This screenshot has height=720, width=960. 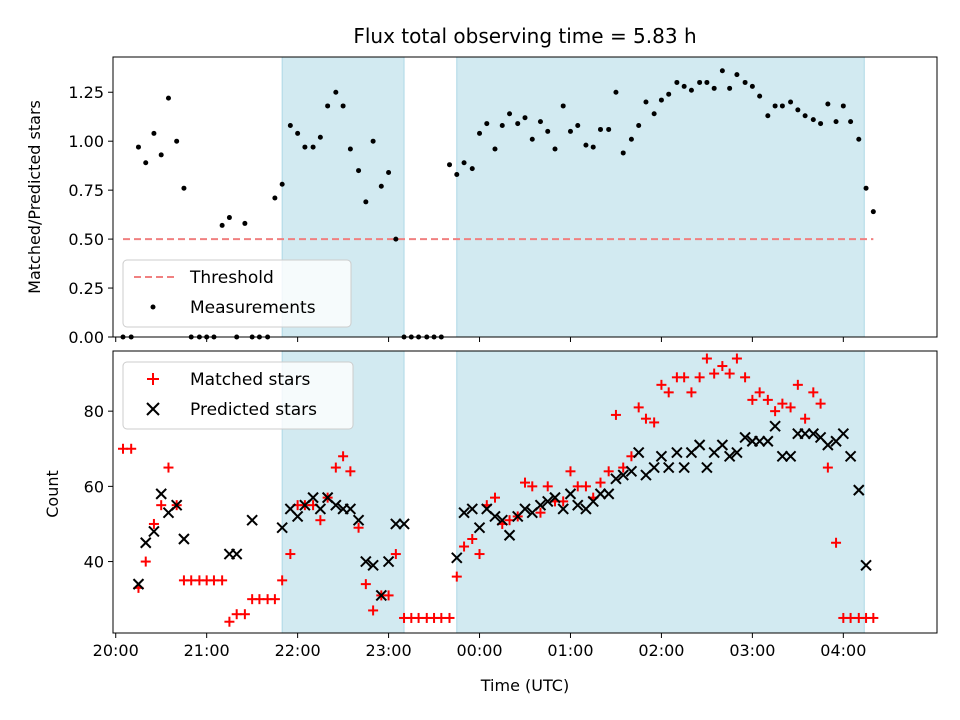 What do you see at coordinates (86, 337) in the screenshot?
I see `top-y-tick-label: 0.00` at bounding box center [86, 337].